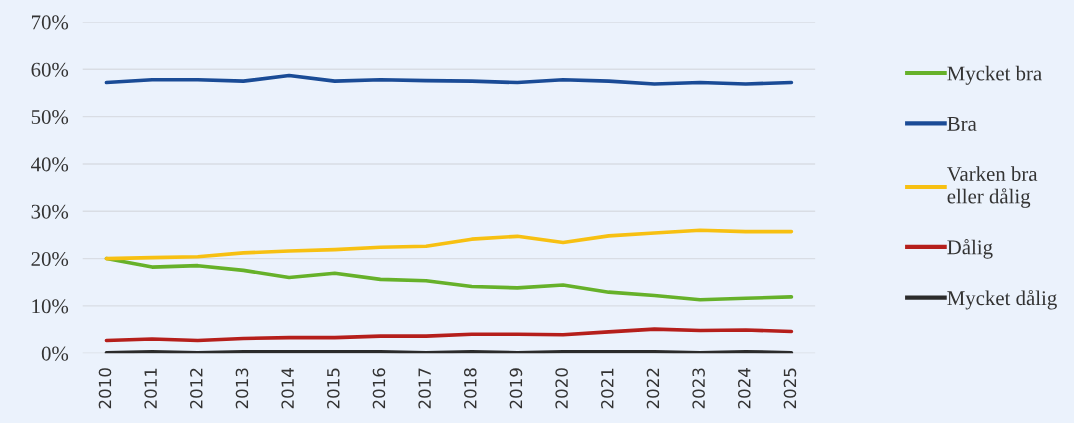 The width and height of the screenshot is (1074, 423). Describe the element at coordinates (150, 388) in the screenshot. I see `x-tick-label: 2011` at that location.